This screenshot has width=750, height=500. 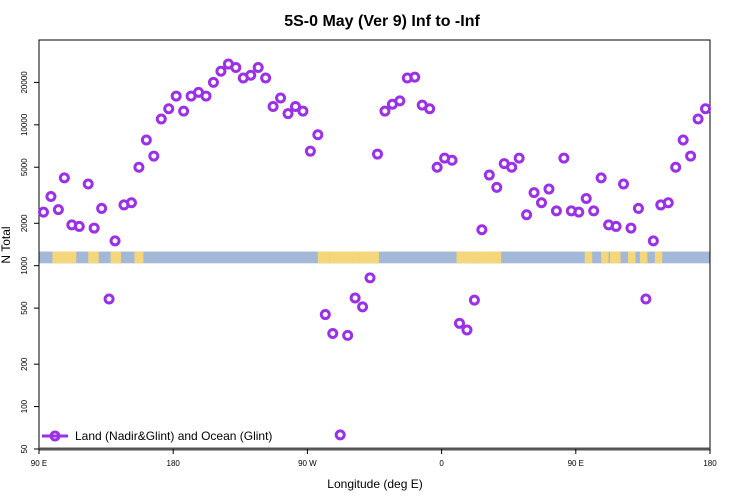 I want to click on chart-title: 5S-0 May (Ver 9) Inf to -Inf, so click(x=382, y=21).